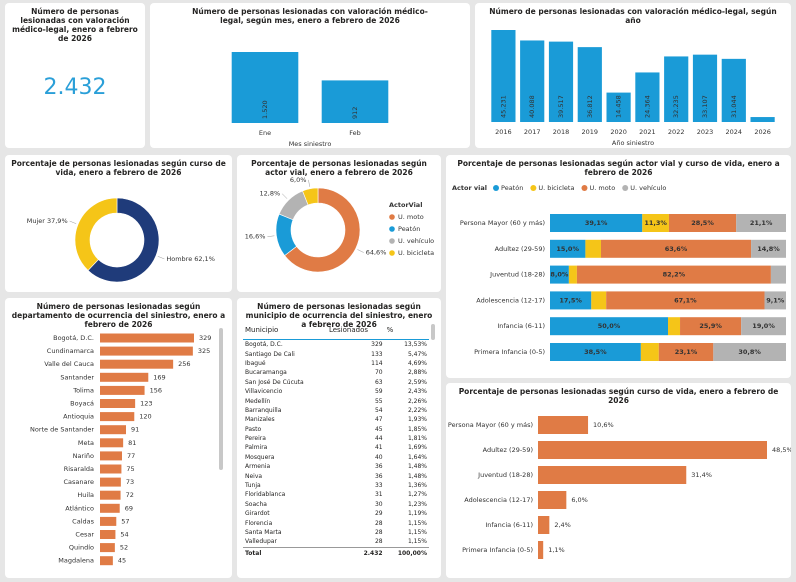 Image resolution: width=796 pixels, height=582 pixels. I want to click on table-cell: 1,23%, so click(417, 504).